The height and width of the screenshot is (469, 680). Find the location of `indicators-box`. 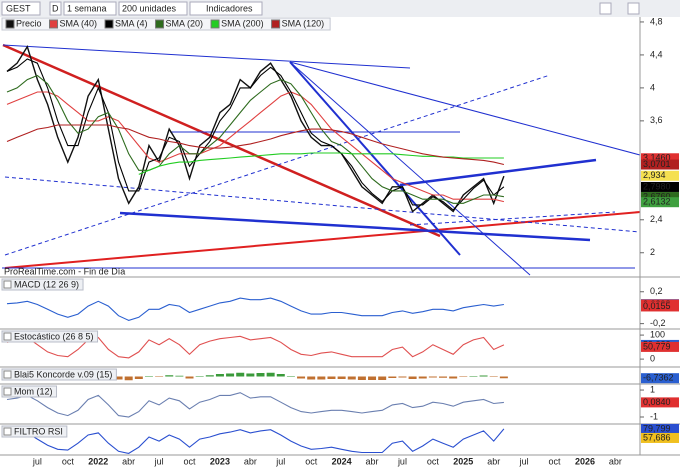

indicators-box is located at coordinates (226, 8).